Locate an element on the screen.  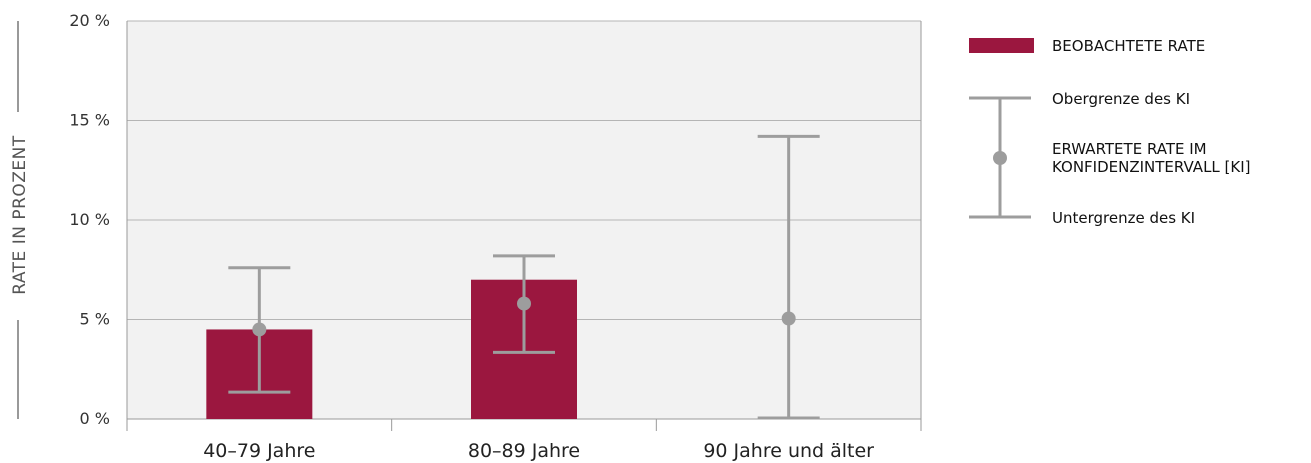
y-tick-label-15: 15 % is located at coordinates (89, 120).